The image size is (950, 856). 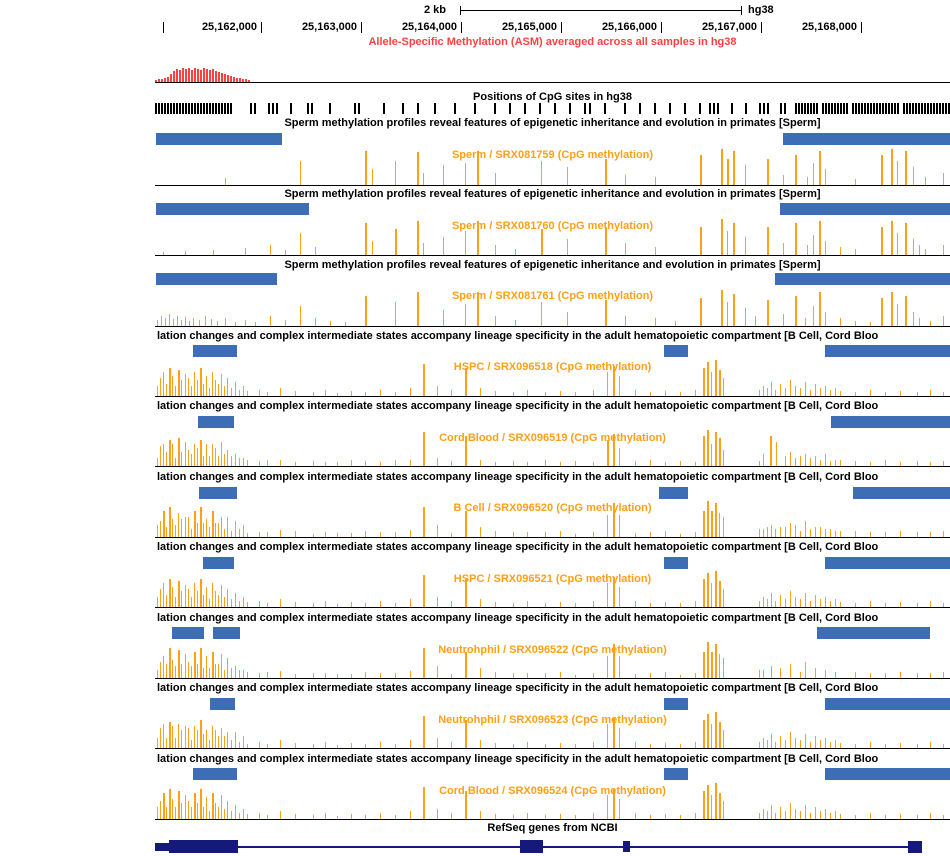 What do you see at coordinates (552, 579) in the screenshot?
I see `track-signal-label: HSPC / SRX096521 (CpG methylation)` at bounding box center [552, 579].